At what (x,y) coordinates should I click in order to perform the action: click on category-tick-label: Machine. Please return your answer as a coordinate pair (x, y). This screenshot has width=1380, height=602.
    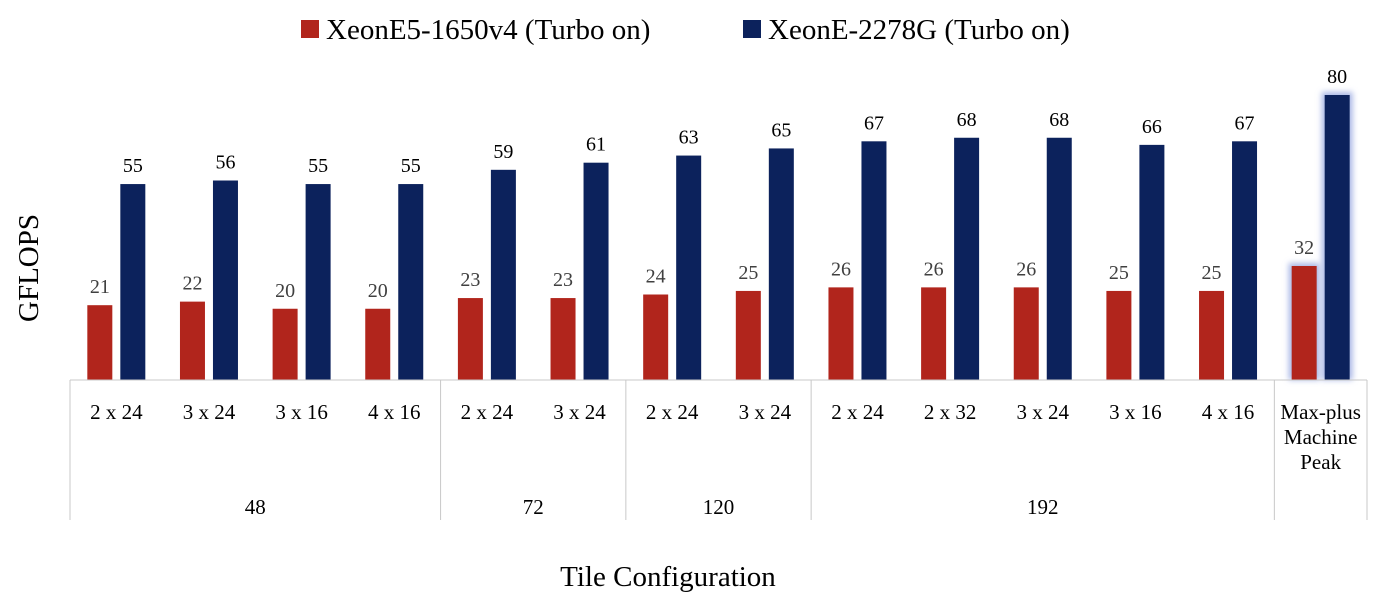
    Looking at the image, I should click on (1320, 437).